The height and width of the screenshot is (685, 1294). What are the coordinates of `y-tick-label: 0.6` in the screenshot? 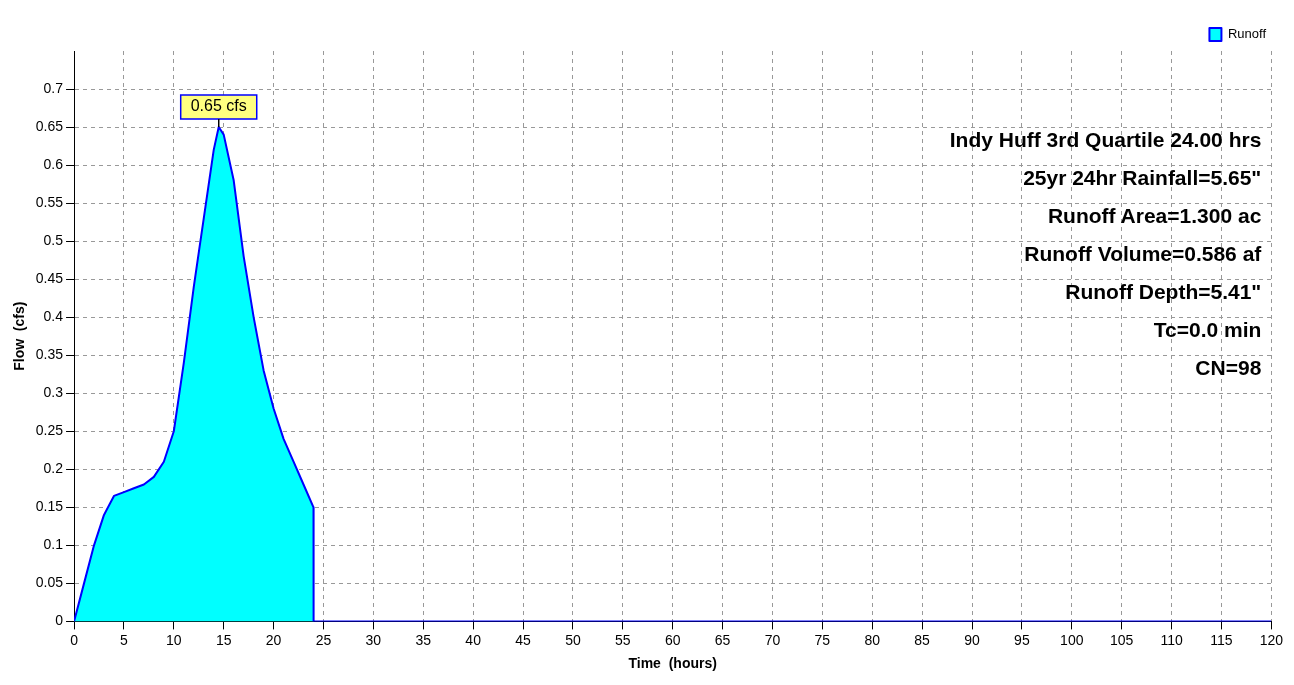 It's located at (53, 163).